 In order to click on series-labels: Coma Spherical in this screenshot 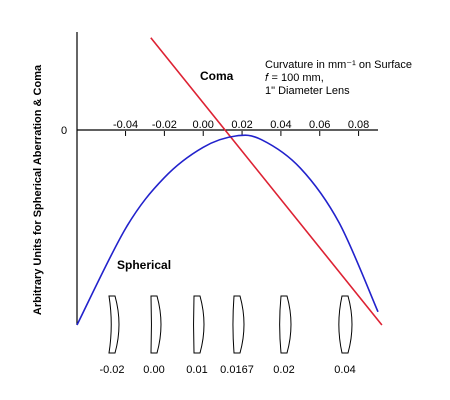, I will do `click(175, 170)`.